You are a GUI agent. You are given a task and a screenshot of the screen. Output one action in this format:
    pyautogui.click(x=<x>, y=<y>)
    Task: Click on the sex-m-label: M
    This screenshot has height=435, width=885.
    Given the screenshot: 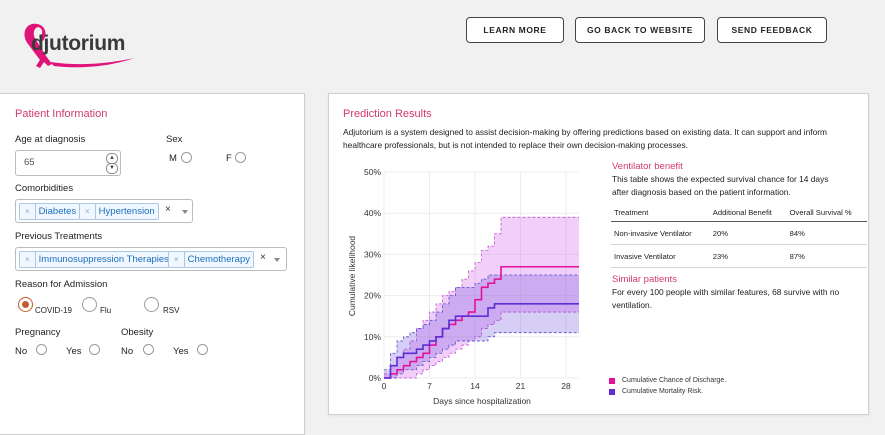 What is the action you would take?
    pyautogui.click(x=173, y=158)
    